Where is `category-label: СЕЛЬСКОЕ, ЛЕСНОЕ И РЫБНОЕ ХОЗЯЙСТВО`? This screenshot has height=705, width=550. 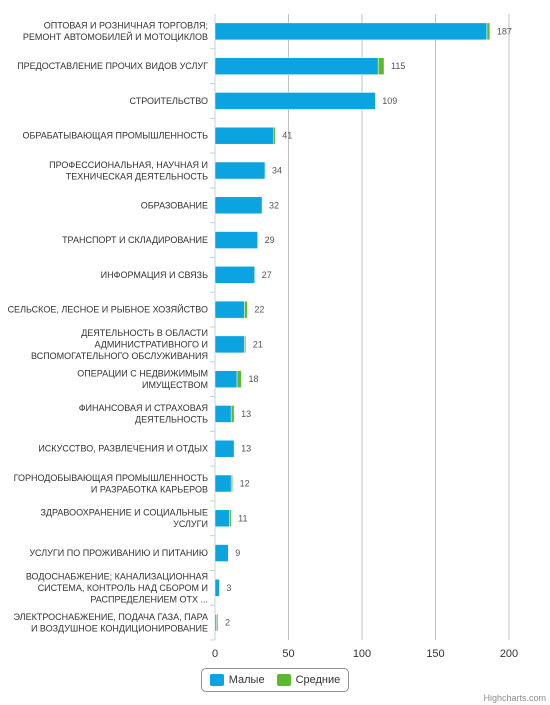
category-label: СЕЛЬСКОЕ, ЛЕСНОЕ И РЫБНОЕ ХОЗЯЙСТВО is located at coordinates (108, 309).